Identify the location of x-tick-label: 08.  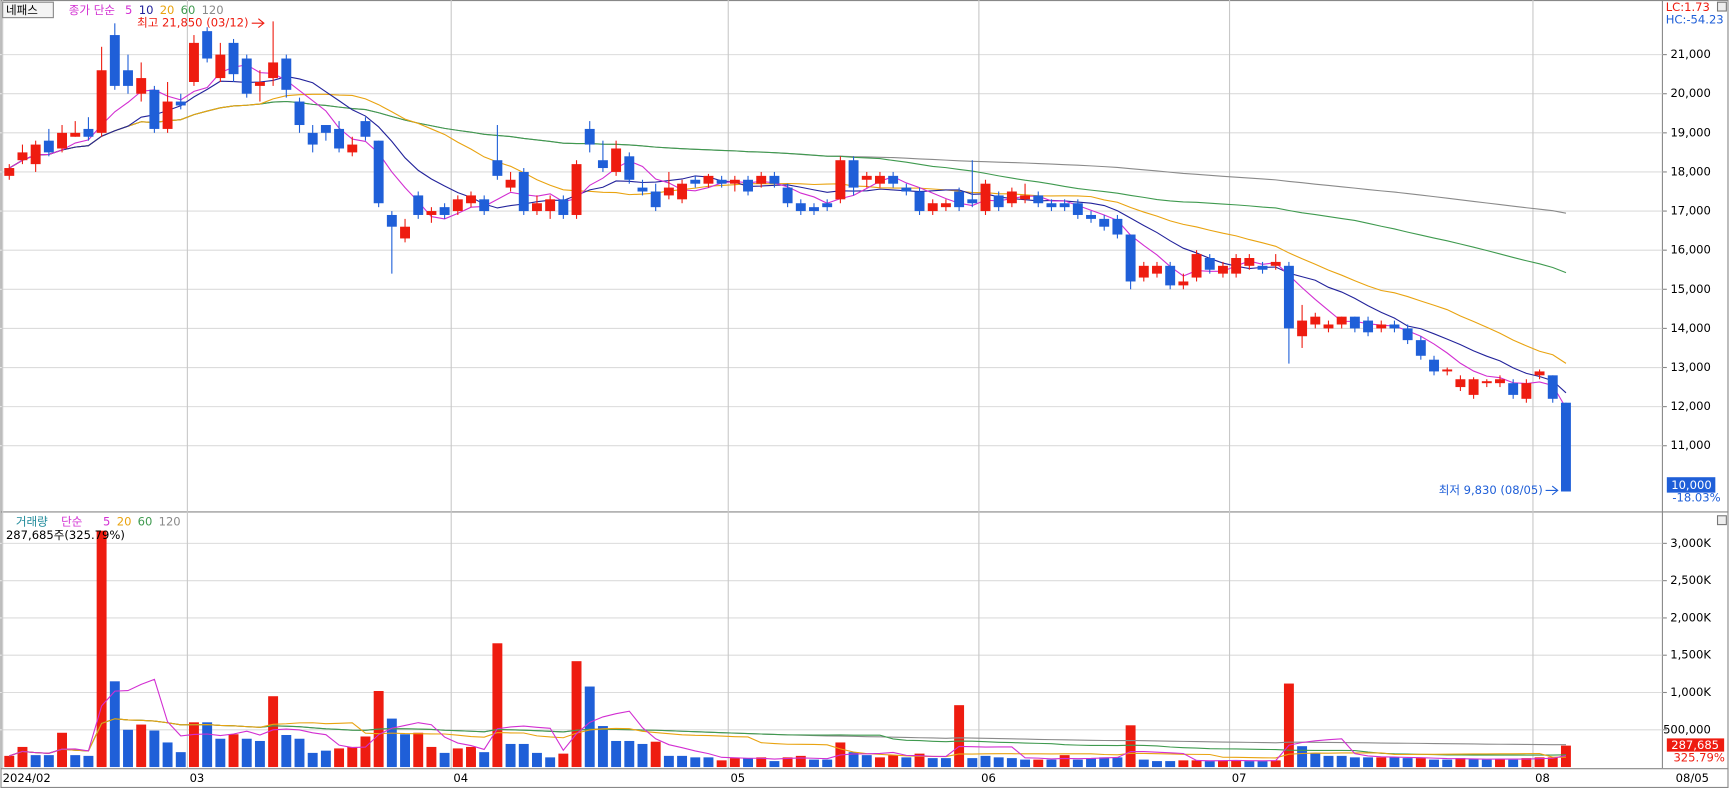
(1542, 778).